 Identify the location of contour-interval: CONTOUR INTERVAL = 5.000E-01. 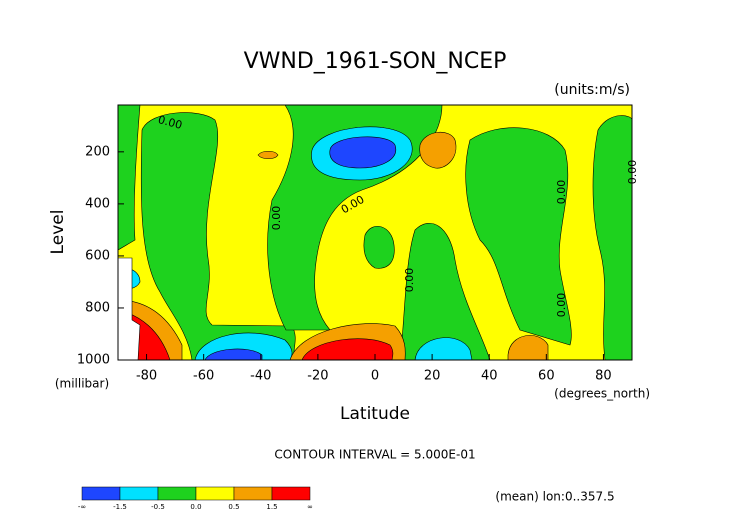
(374, 455).